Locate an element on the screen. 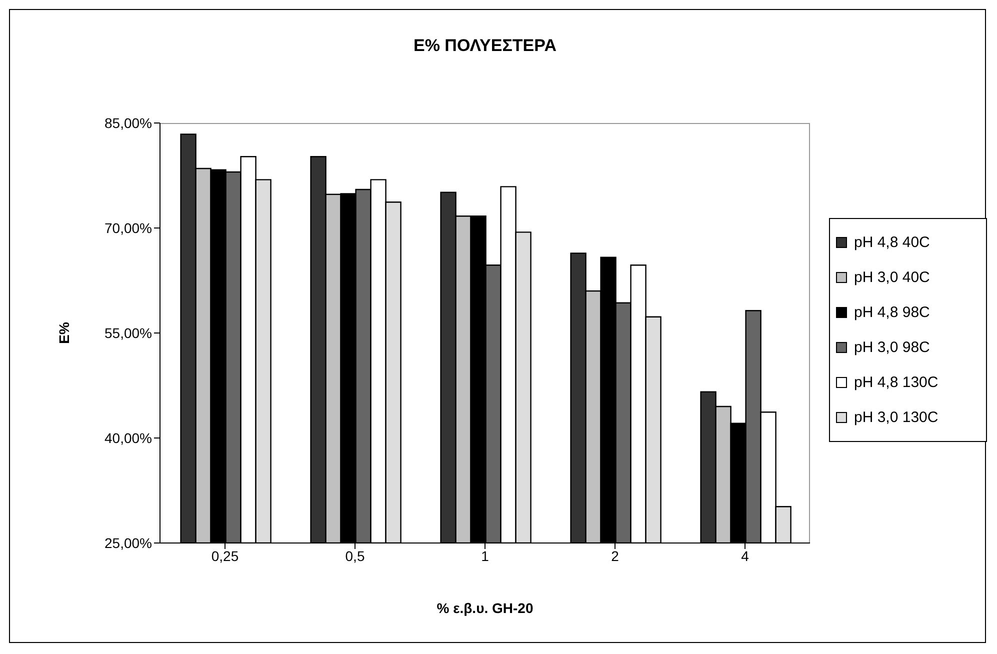  x-tick-label: 4 is located at coordinates (745, 556).